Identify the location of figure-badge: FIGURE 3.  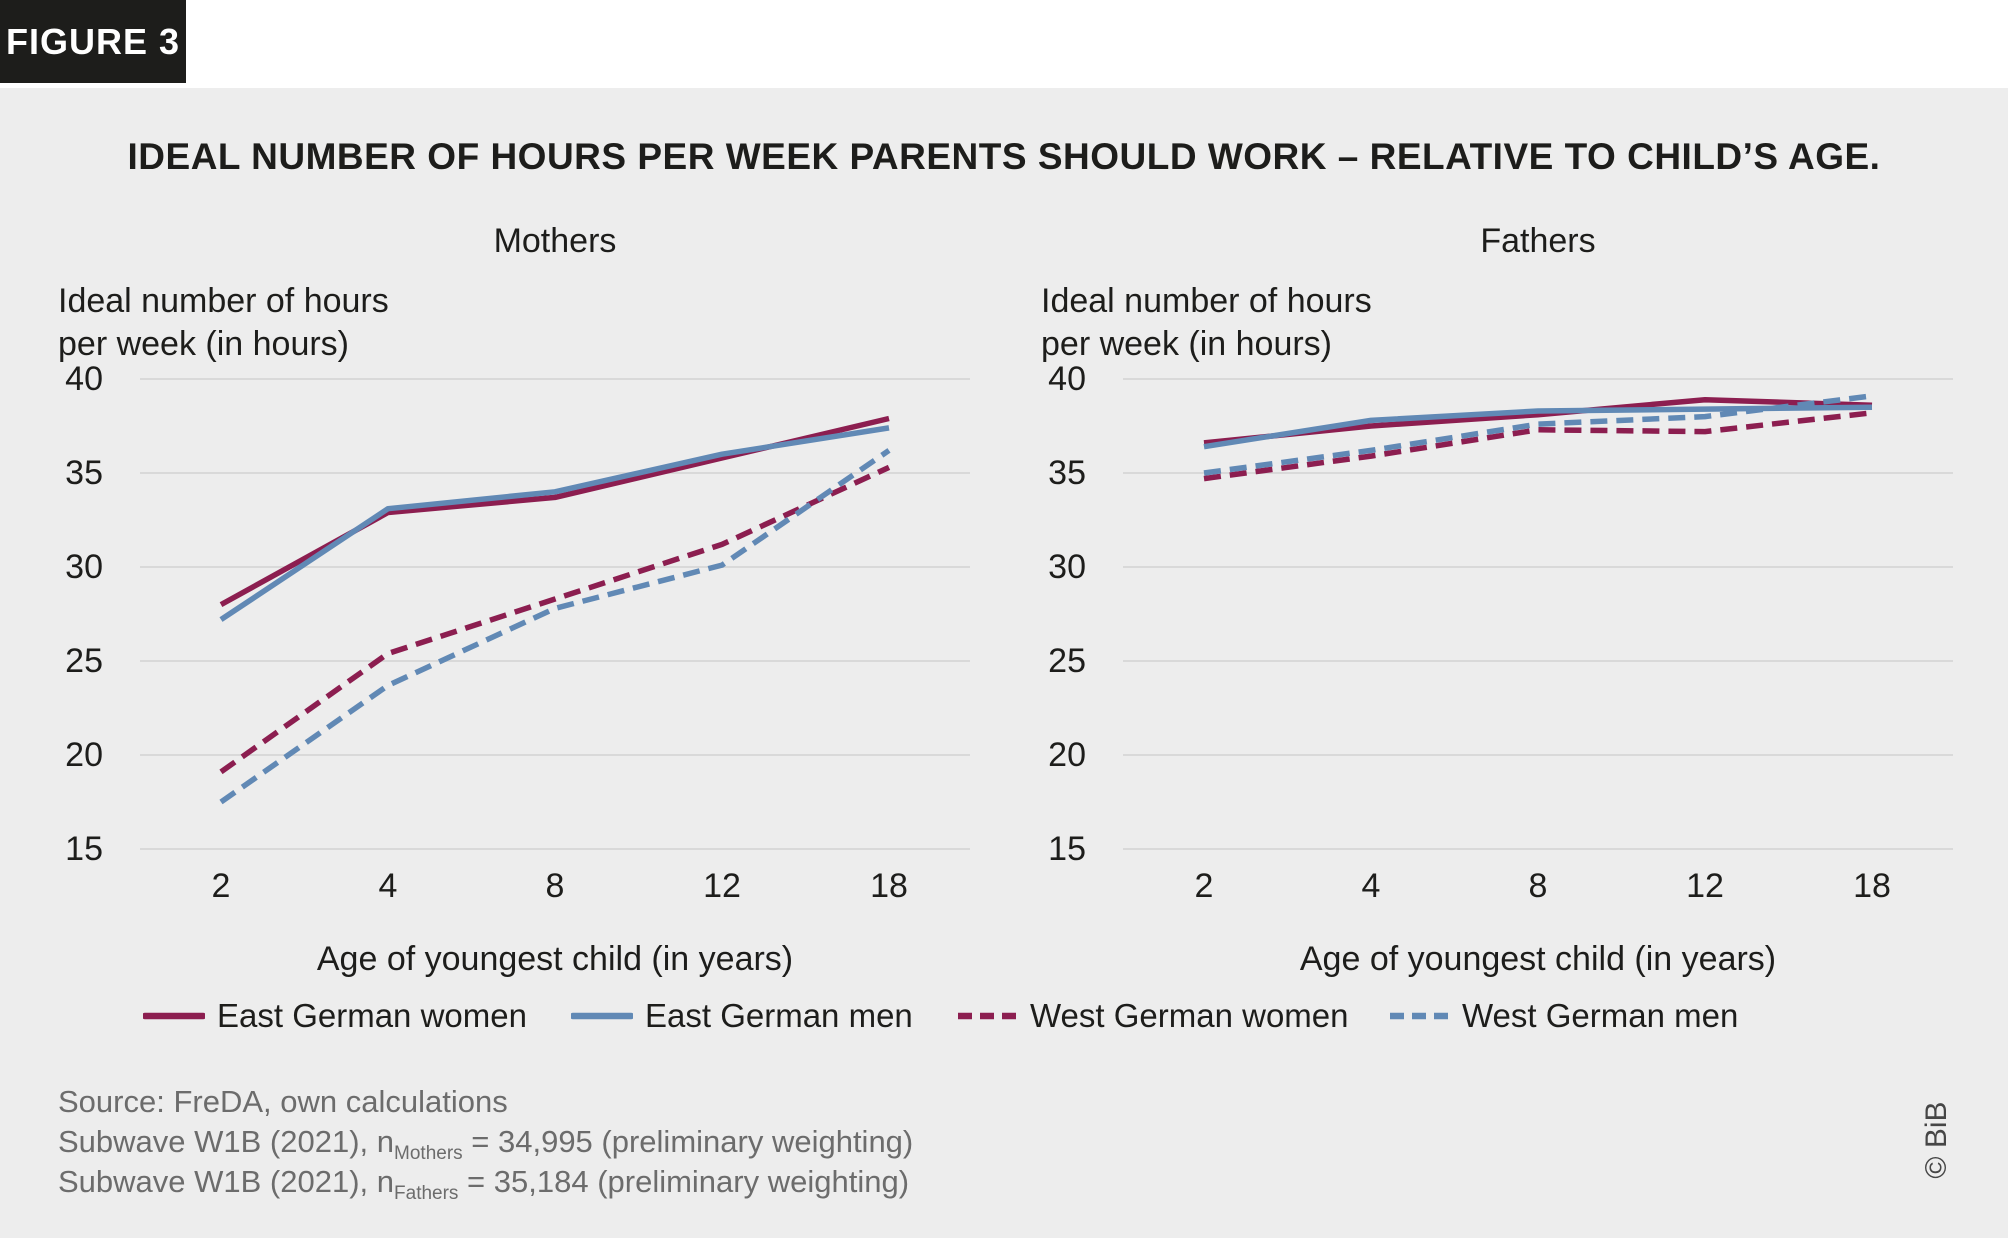
(93, 41).